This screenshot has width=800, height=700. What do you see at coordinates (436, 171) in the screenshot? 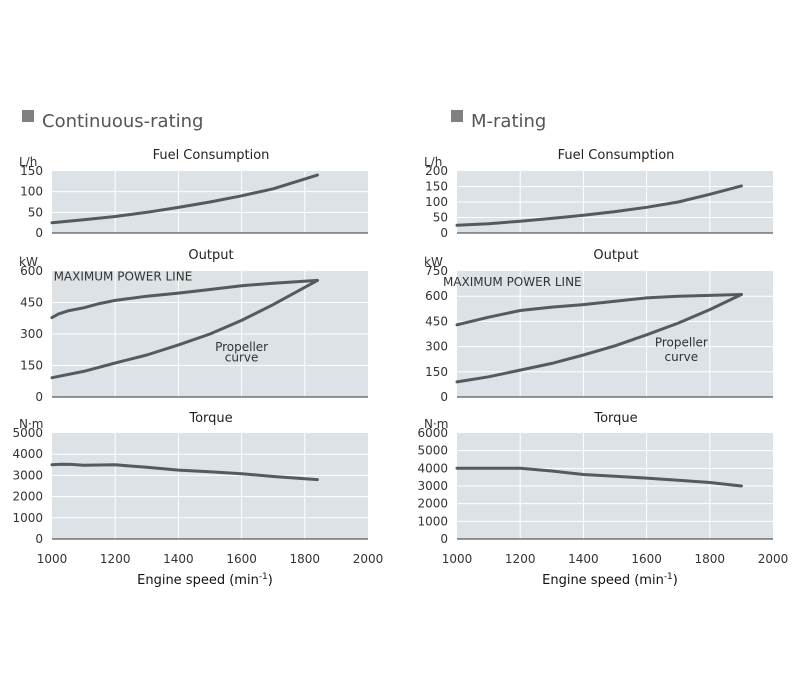
I see `y-tick-label: 200` at bounding box center [436, 171].